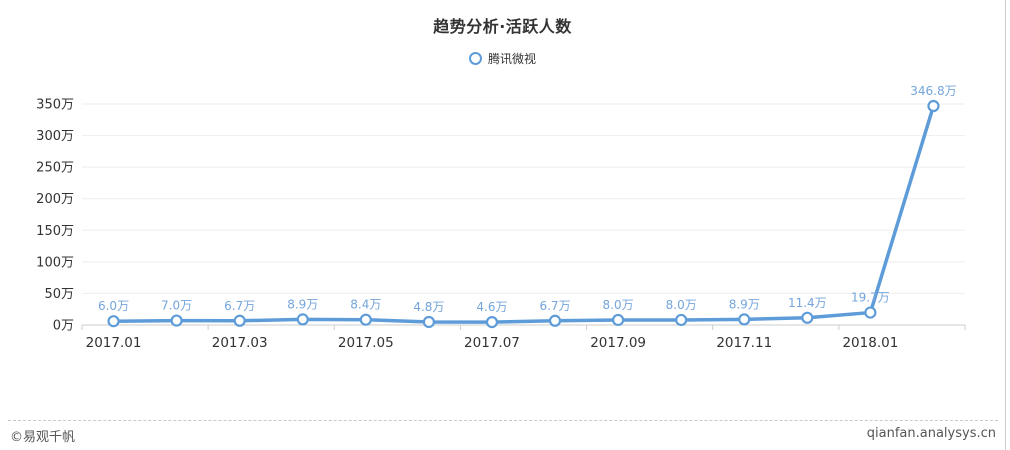 The width and height of the screenshot is (1010, 450). I want to click on x-axis-tick-label: 2017.09, so click(618, 343).